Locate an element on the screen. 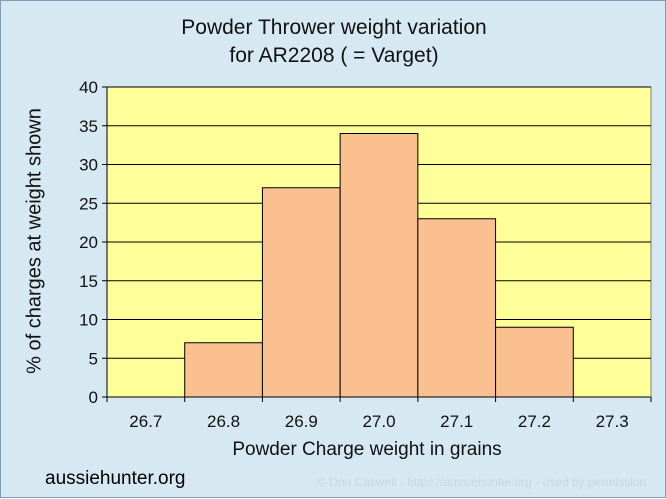  x-tick-label-27.2: 27.2 is located at coordinates (534, 421).